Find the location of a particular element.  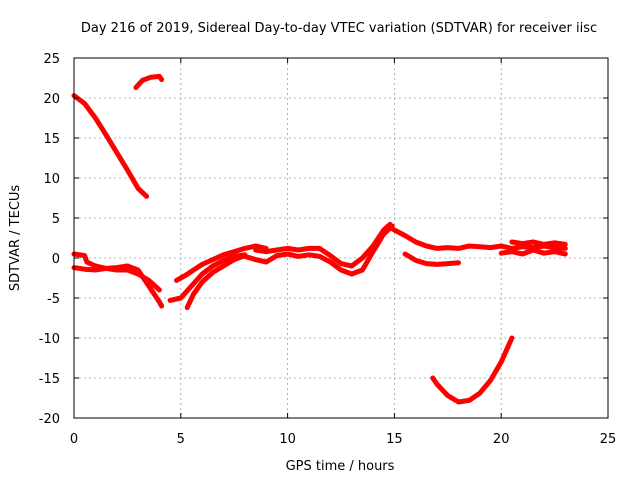

y-tick-label: -5 is located at coordinates (53, 299).